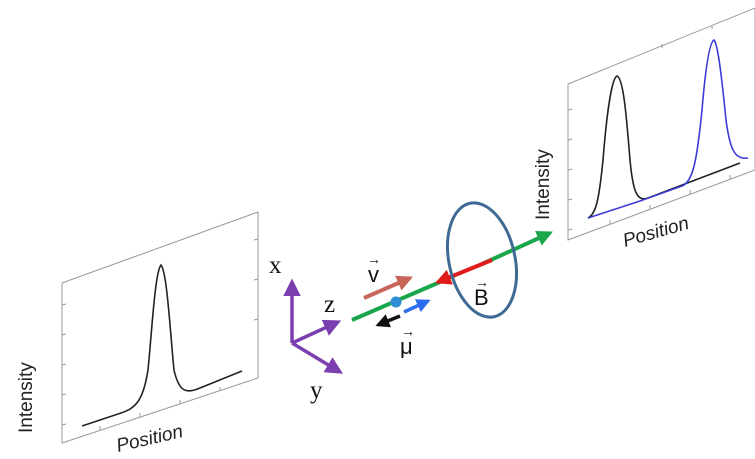 This screenshot has width=755, height=459. I want to click on magnetic-field-arrow, so click(464, 271).